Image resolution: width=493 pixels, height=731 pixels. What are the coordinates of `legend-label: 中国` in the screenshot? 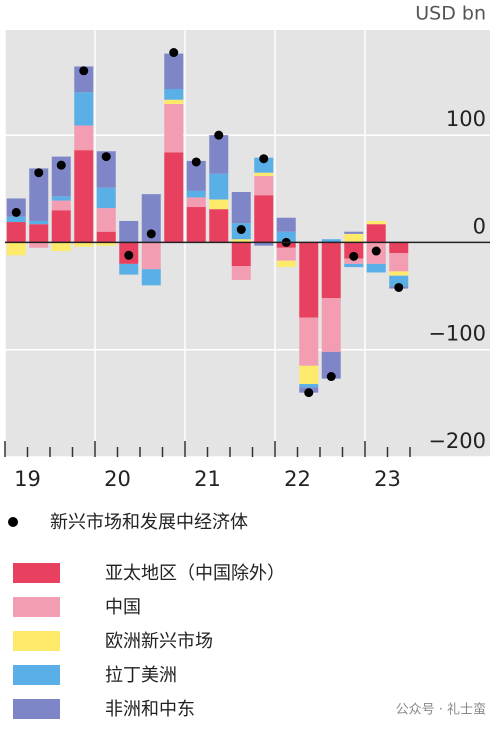 It's located at (123, 607).